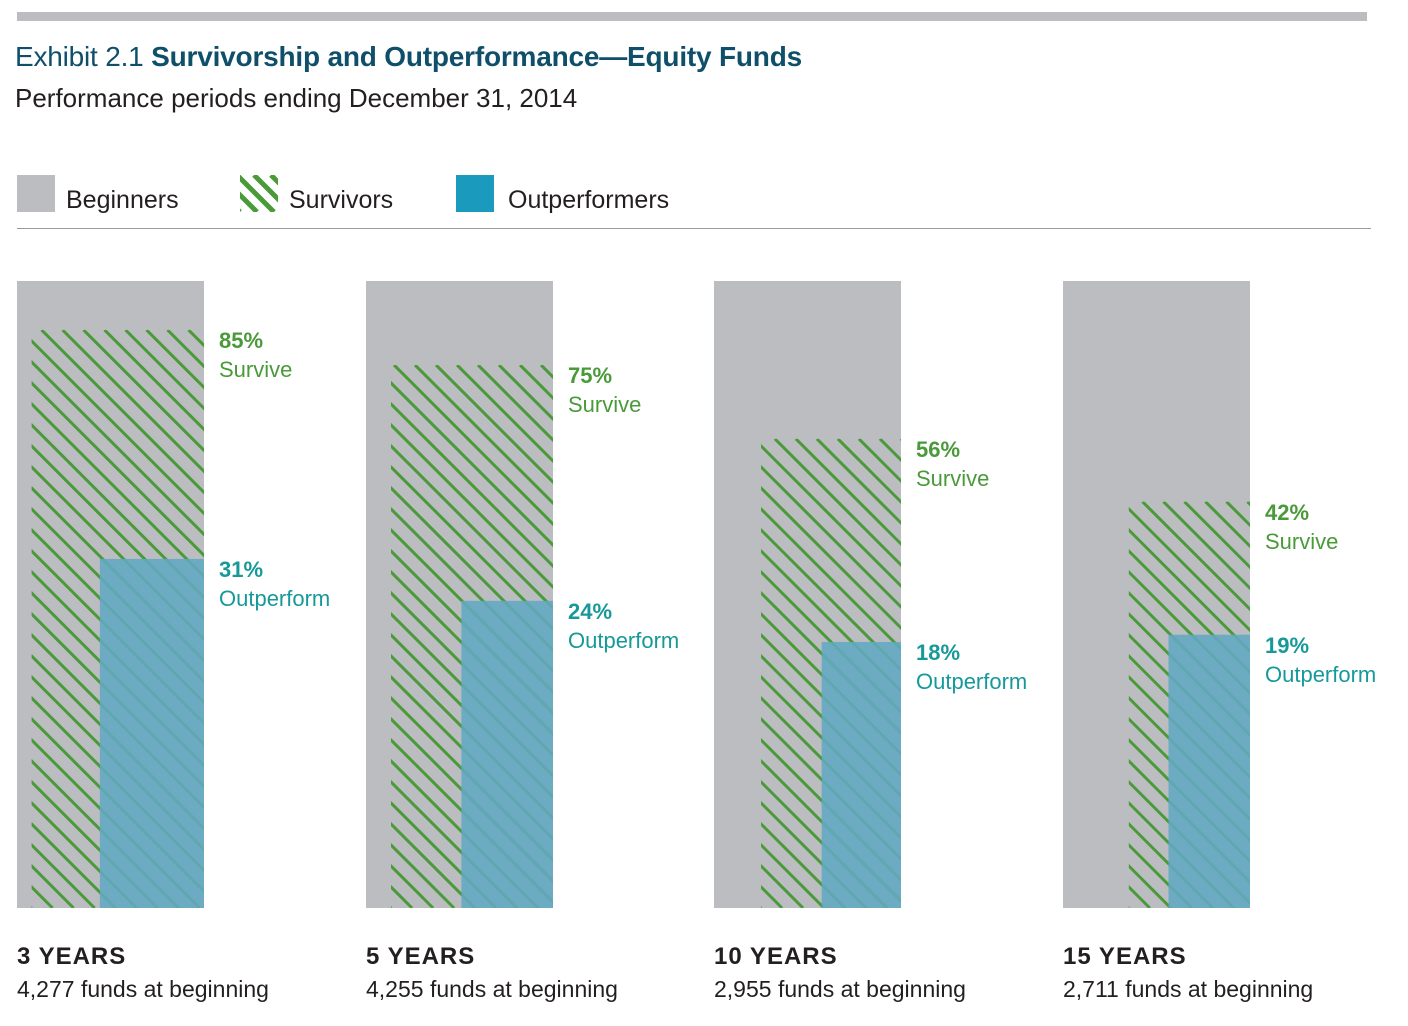  Describe the element at coordinates (341, 200) in the screenshot. I see `legend-label-survivors: Survivors` at that location.